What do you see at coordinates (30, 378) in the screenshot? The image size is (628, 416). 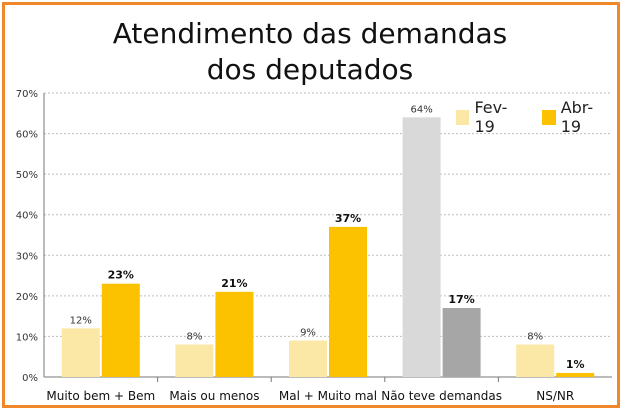 I see `y-tick-label: 0%` at bounding box center [30, 378].